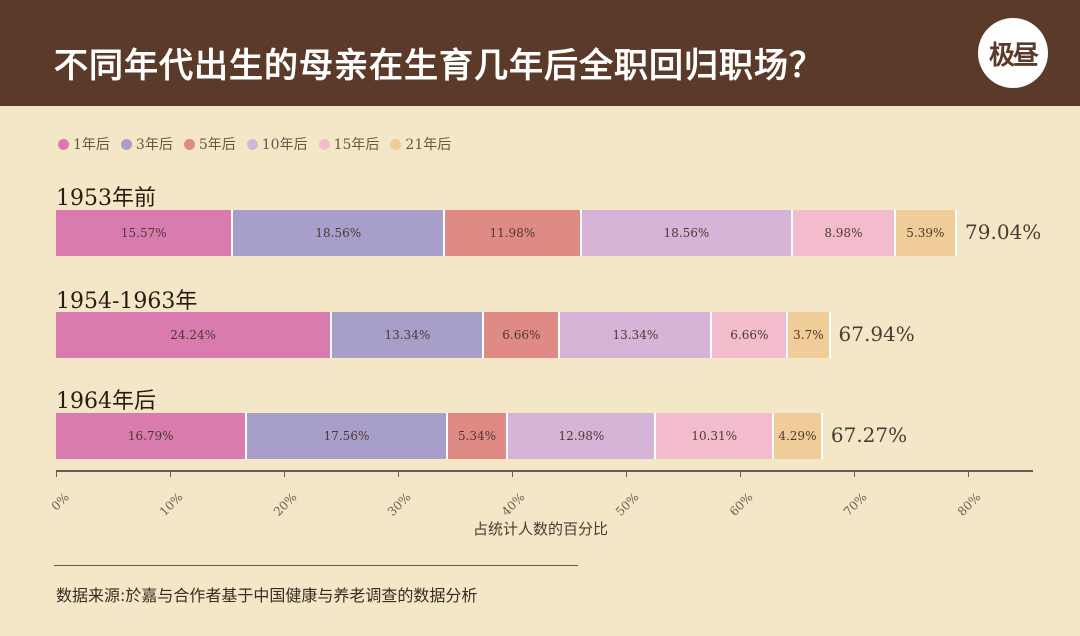  I want to click on chart-legend: 1年后 3年后 5年后 10年后 15年后 21年后, so click(260, 144).